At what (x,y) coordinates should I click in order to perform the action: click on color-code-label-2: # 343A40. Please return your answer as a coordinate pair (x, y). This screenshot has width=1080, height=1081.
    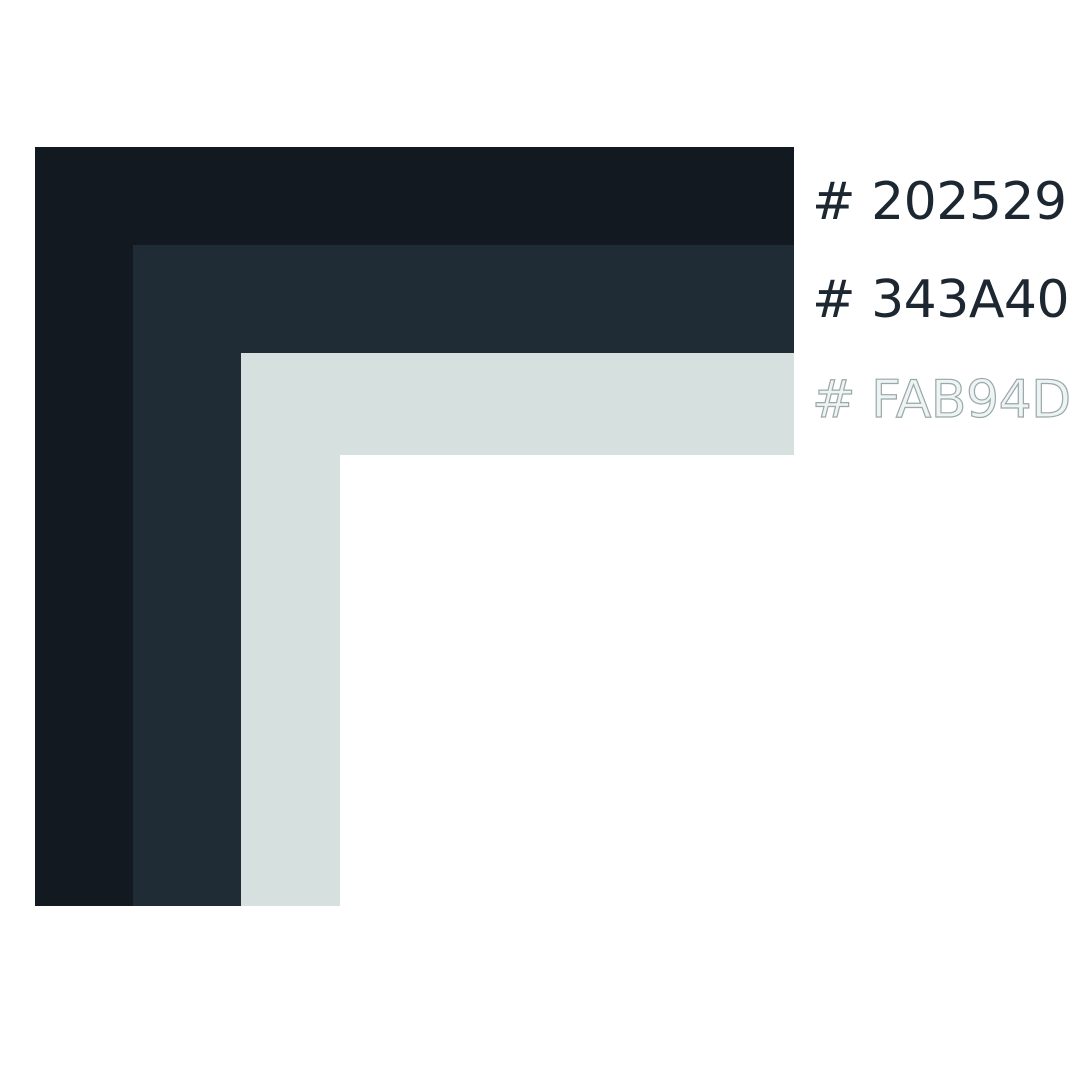
    Looking at the image, I should click on (941, 300).